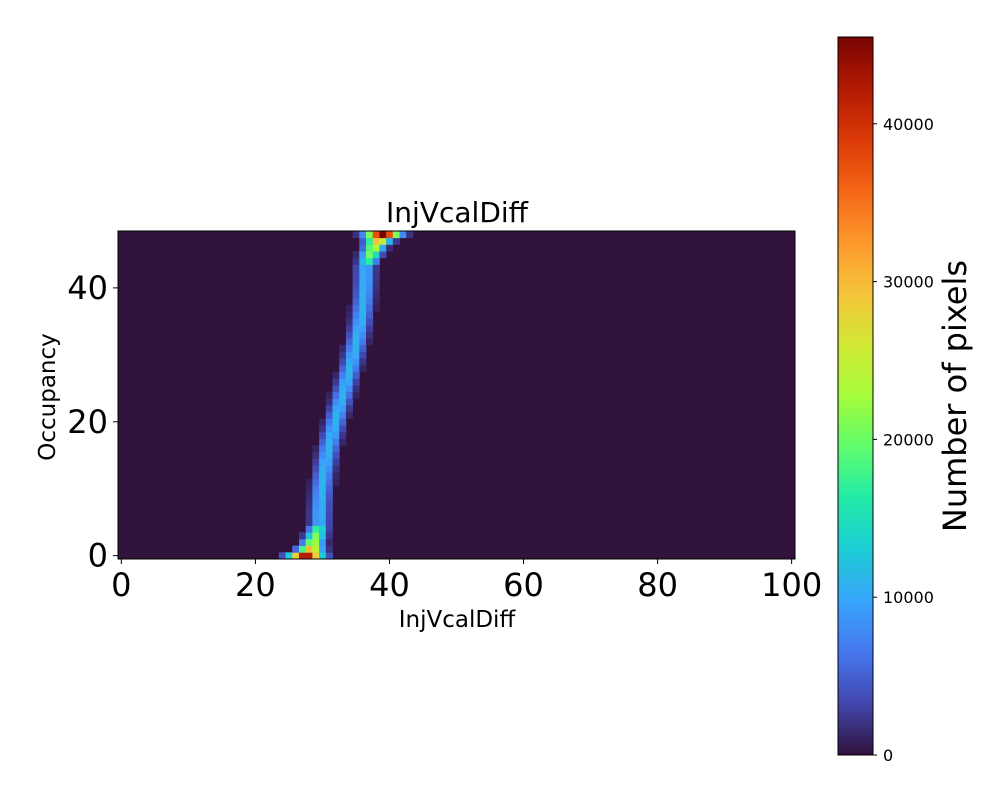 The image size is (1000, 804). What do you see at coordinates (87, 422) in the screenshot?
I see `y-tick-label: 20` at bounding box center [87, 422].